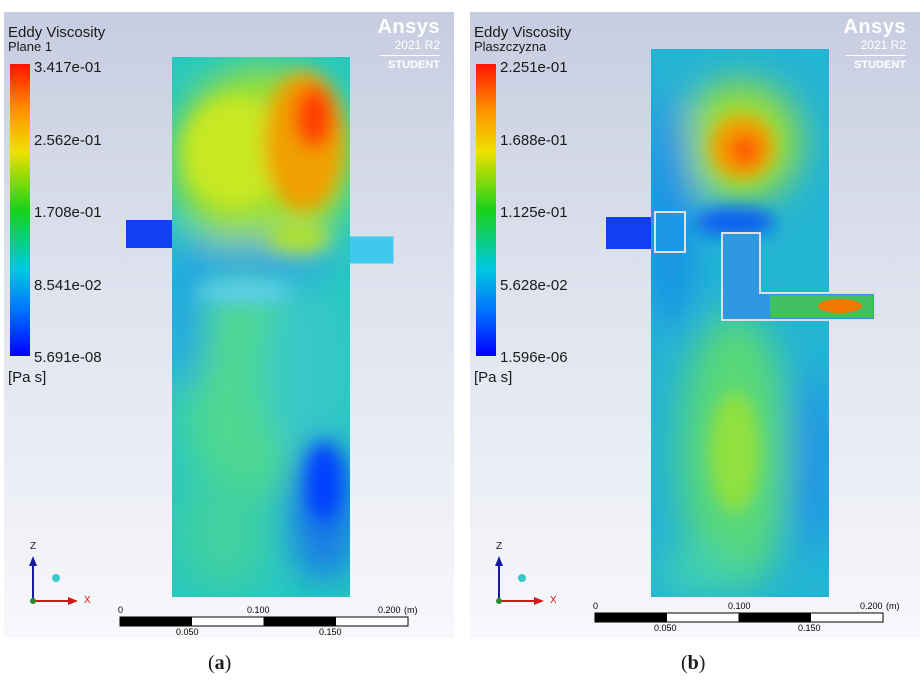 This screenshot has width=924, height=682. What do you see at coordinates (156, 621) in the screenshot?
I see `scale-seg-a1-dark` at bounding box center [156, 621].